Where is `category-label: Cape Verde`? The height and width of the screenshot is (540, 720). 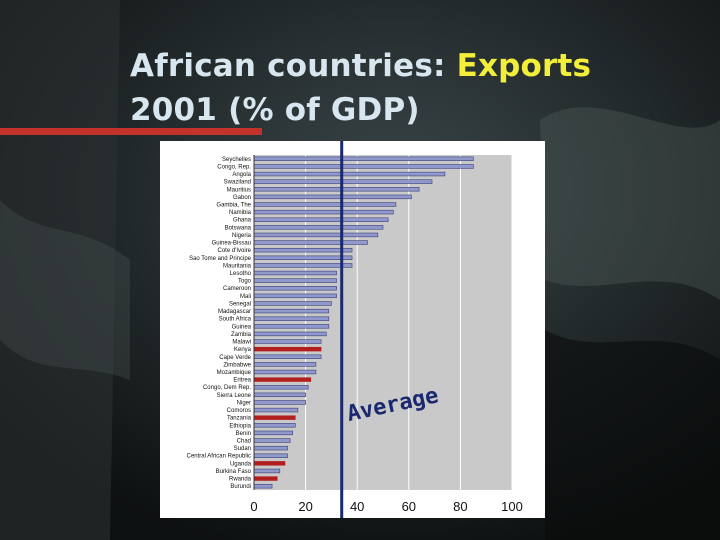
category-label: Cape Verde is located at coordinates (235, 358).